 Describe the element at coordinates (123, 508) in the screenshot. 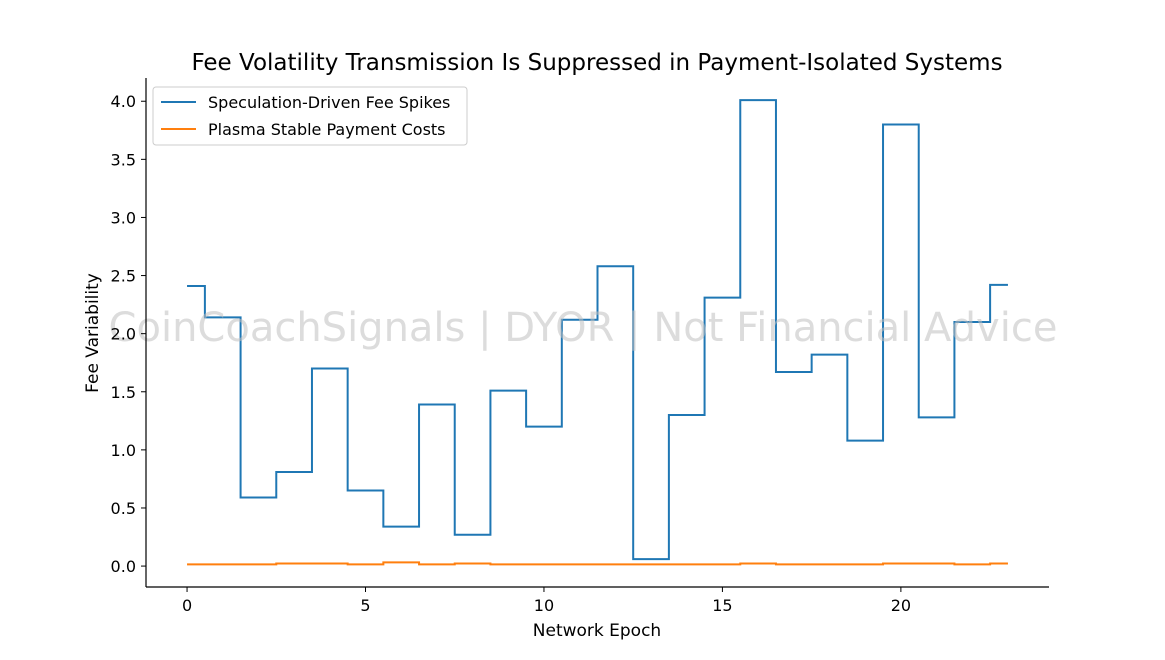

I see `y-tick-label: 0.5` at that location.